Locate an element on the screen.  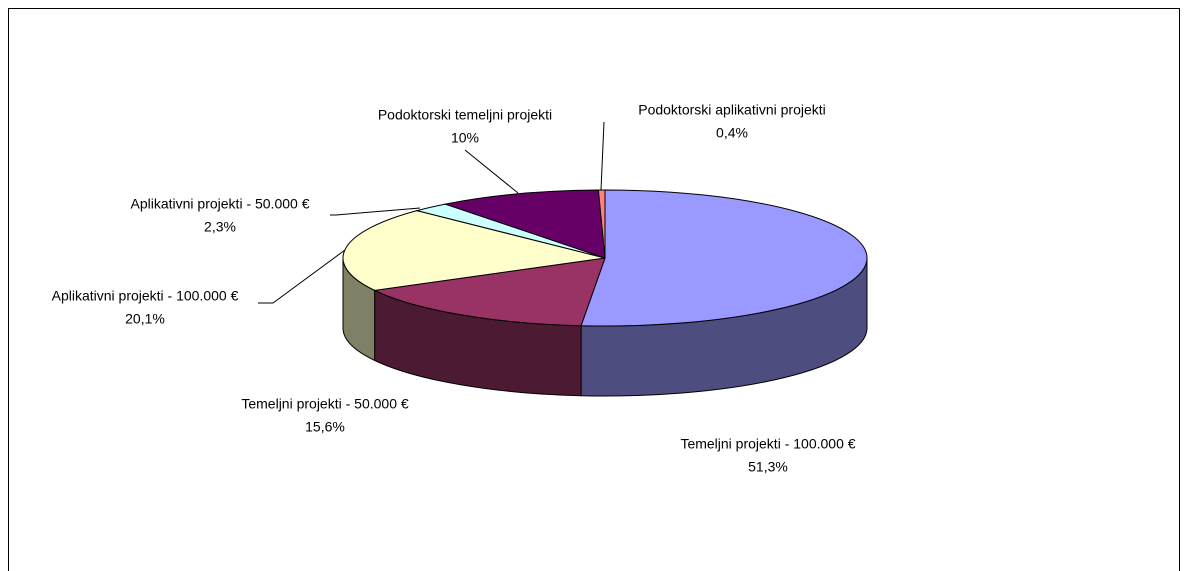
value-label: 15,6% is located at coordinates (325, 427).